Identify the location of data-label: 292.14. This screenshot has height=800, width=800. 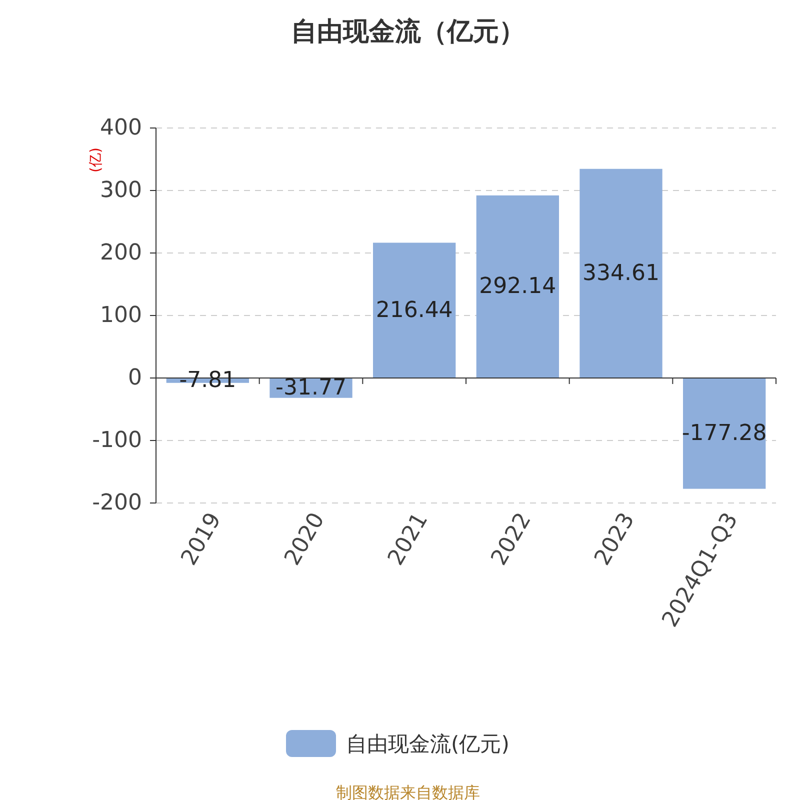
(517, 287).